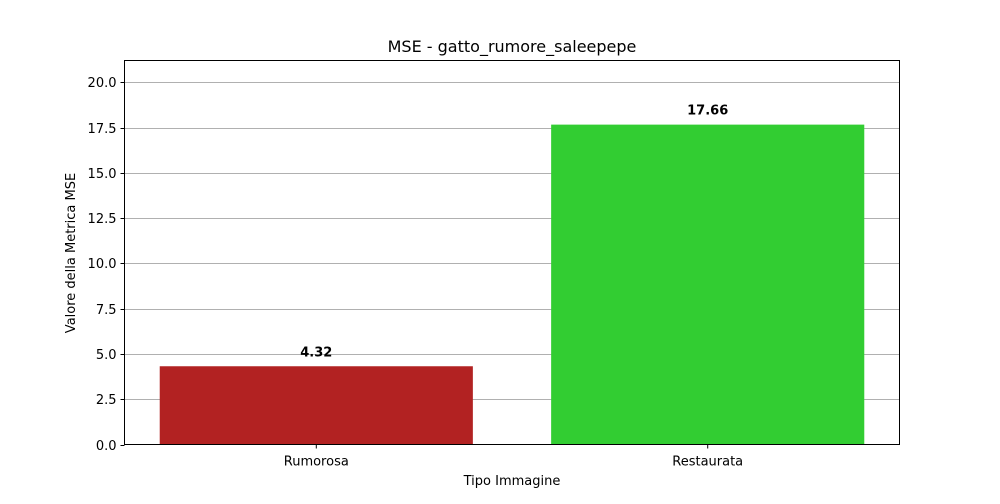 The height and width of the screenshot is (504, 1000). I want to click on y-tick-label: 10.0, so click(102, 264).